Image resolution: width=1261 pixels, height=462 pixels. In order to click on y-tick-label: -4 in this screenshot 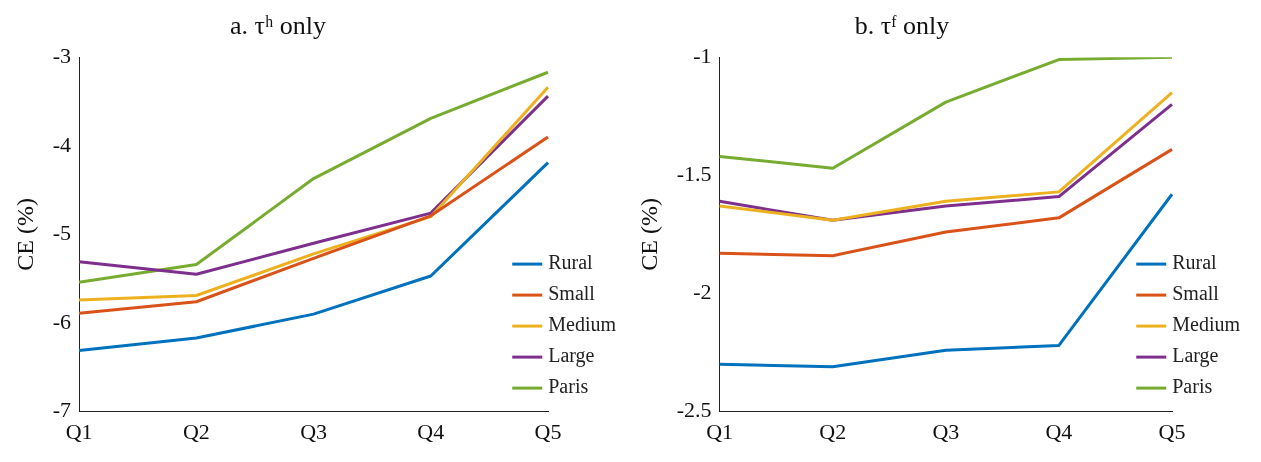, I will do `click(62, 144)`.